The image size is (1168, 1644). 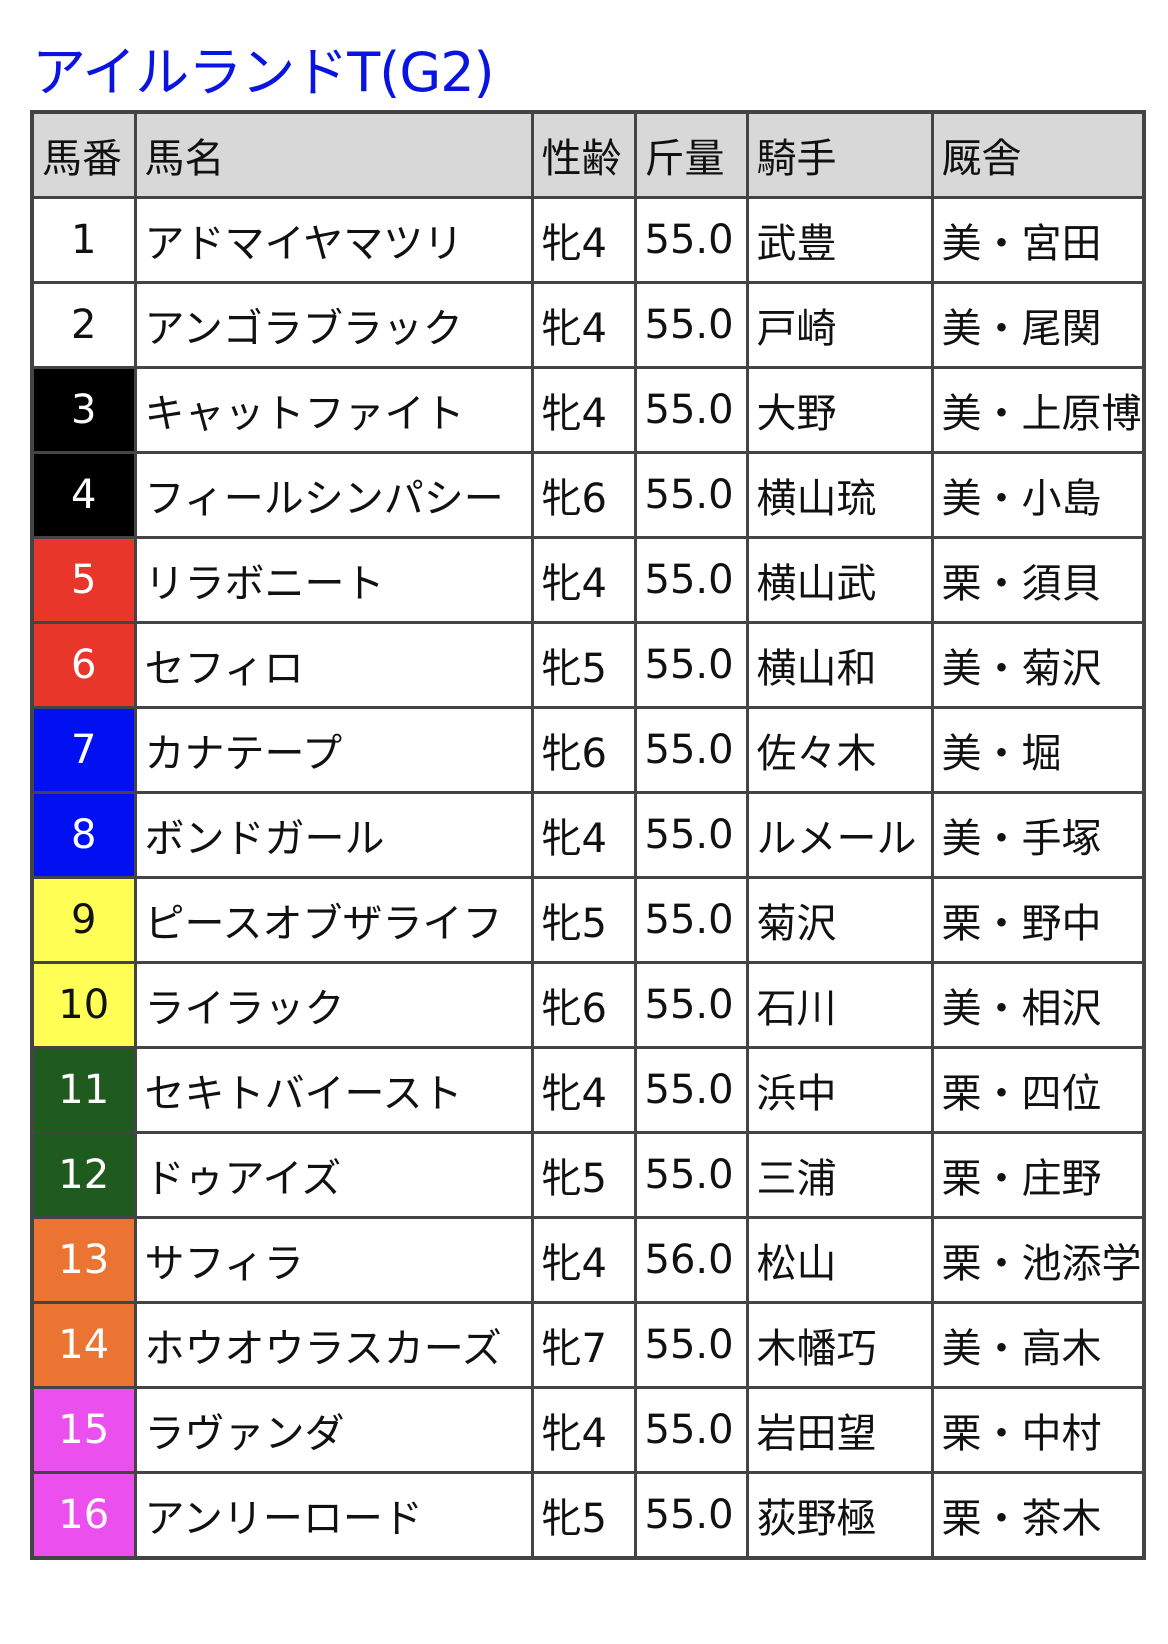 I want to click on horse-number: 13, so click(x=83, y=1260).